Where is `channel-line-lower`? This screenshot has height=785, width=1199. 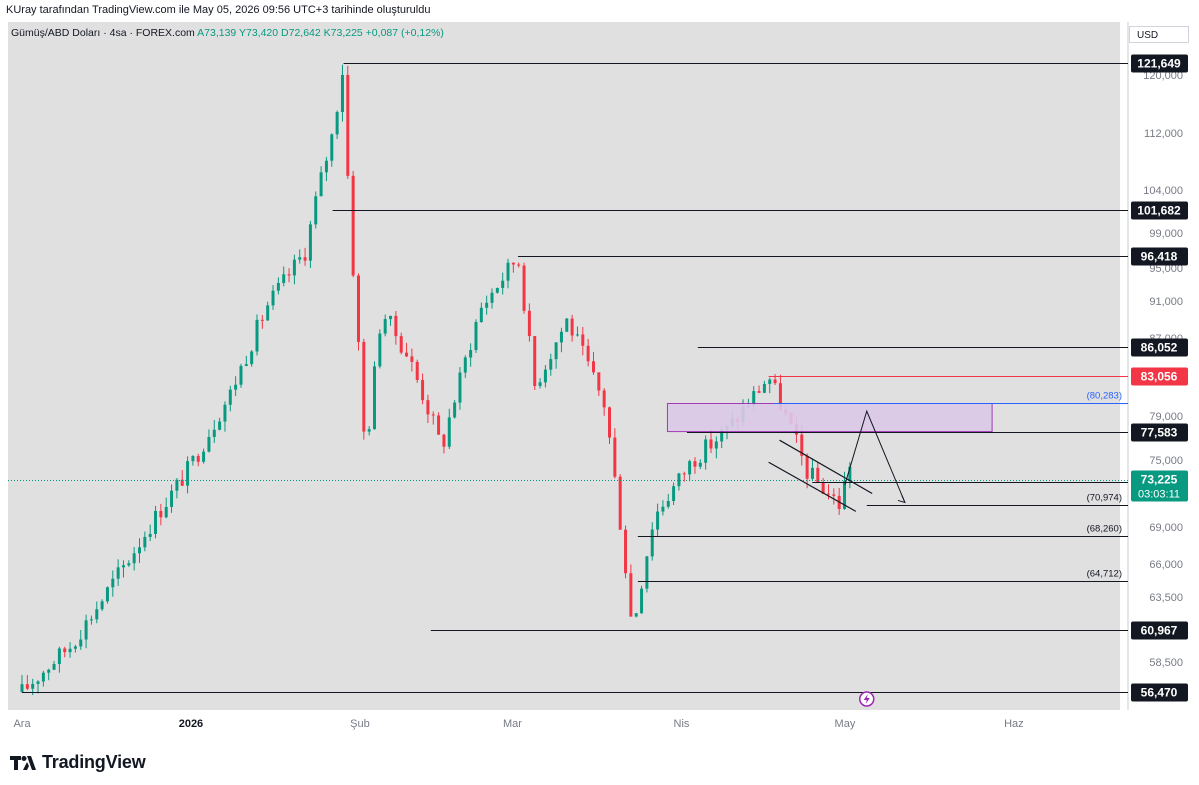 channel-line-lower is located at coordinates (812, 486).